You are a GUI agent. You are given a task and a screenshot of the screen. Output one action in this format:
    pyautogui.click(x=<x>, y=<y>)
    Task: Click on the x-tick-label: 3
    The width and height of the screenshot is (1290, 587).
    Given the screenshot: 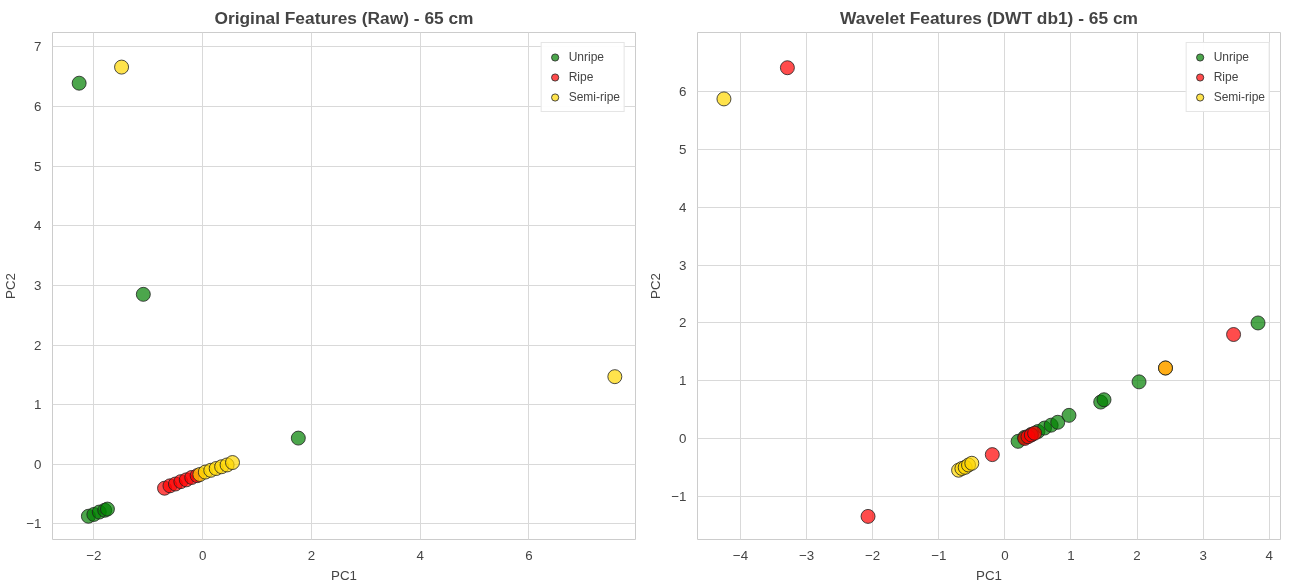 What is the action you would take?
    pyautogui.click(x=1203, y=555)
    